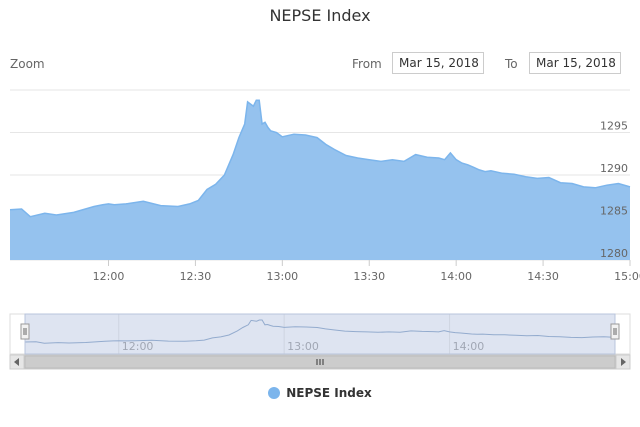  I want to click on x-tick-label: 14:00, so click(456, 276).